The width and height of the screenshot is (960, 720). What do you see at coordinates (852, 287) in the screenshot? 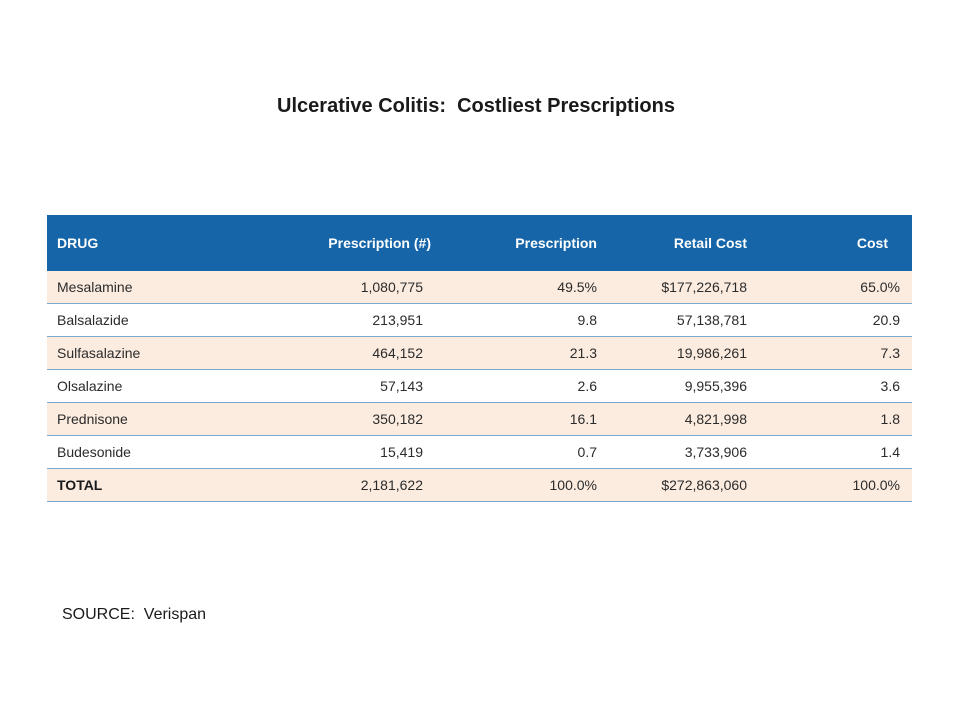
I see `cell-cost-pct: 65.0%` at bounding box center [852, 287].